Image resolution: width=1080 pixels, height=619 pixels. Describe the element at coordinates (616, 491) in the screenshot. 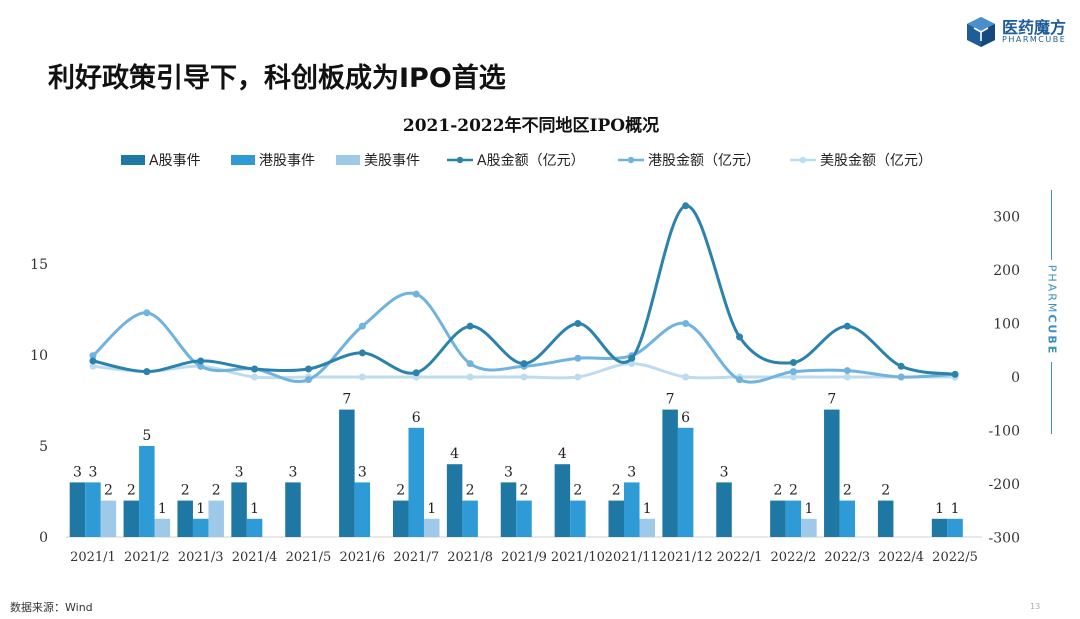

I see `bar-label-0-10: 2` at that location.